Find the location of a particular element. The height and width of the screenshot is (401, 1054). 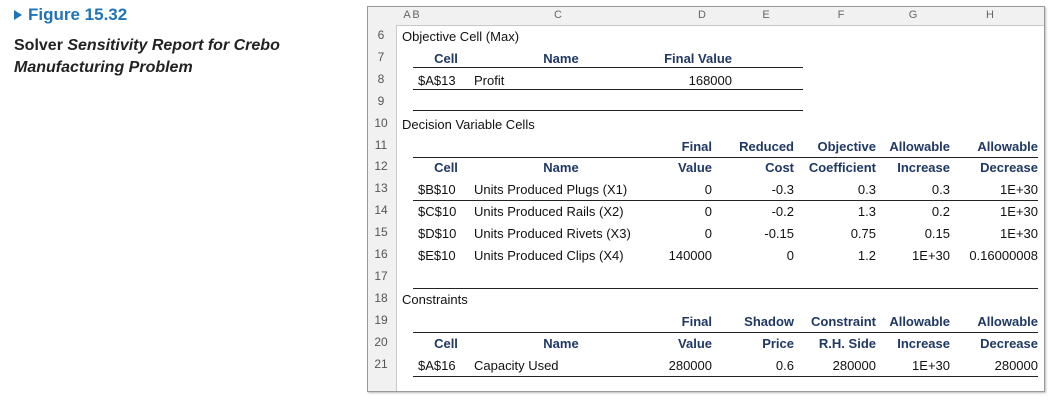

final-value: Final Value is located at coordinates (698, 58).